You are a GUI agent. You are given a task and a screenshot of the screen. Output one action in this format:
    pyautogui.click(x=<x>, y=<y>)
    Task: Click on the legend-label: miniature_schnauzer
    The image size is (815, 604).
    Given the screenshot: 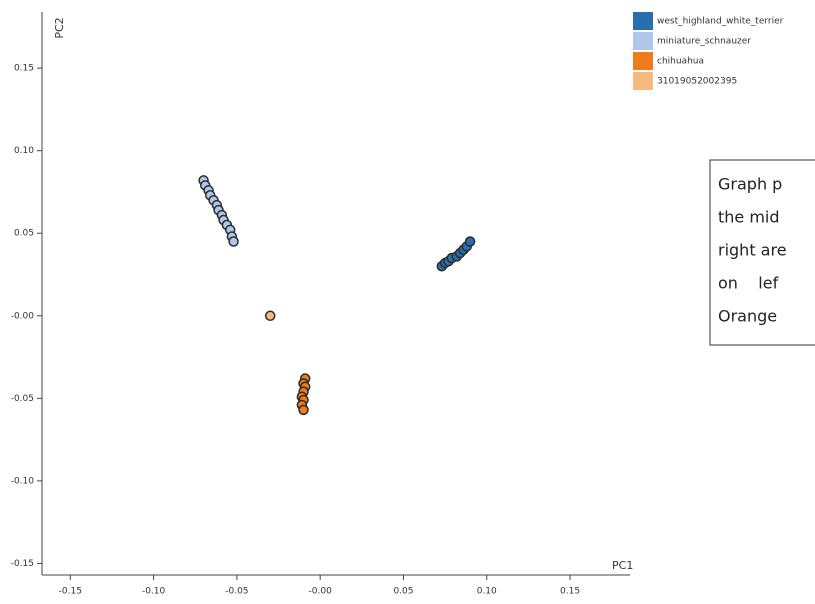 What is the action you would take?
    pyautogui.click(x=704, y=42)
    